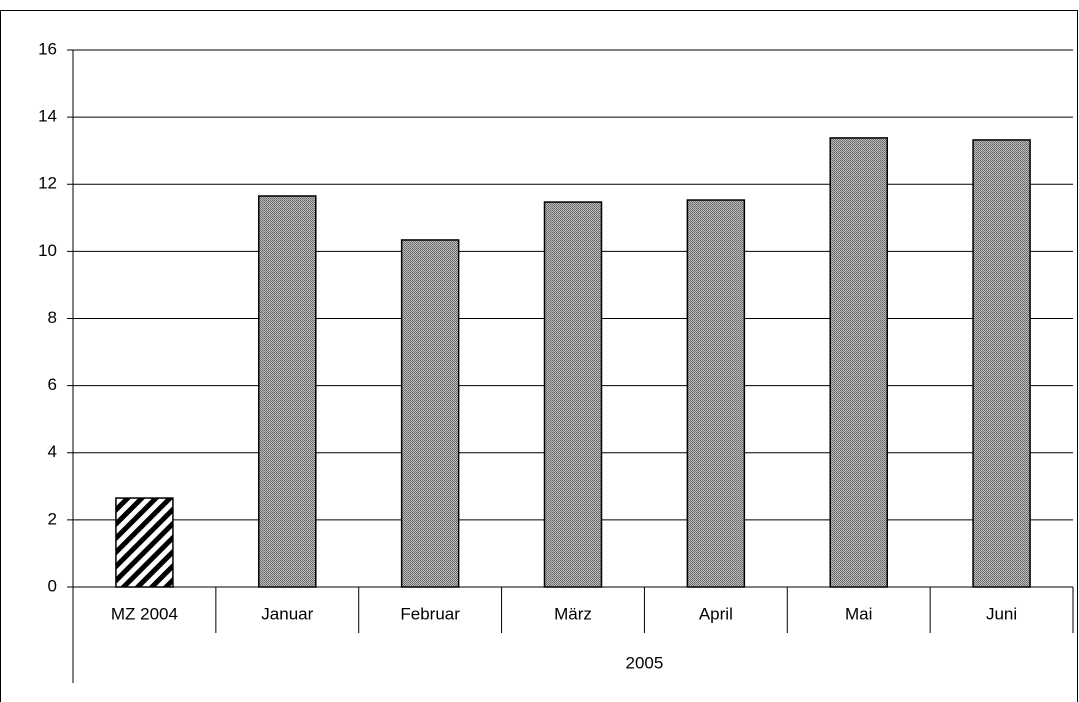 The image size is (1079, 702). What do you see at coordinates (52, 384) in the screenshot?
I see `y-tick-label: 6` at bounding box center [52, 384].